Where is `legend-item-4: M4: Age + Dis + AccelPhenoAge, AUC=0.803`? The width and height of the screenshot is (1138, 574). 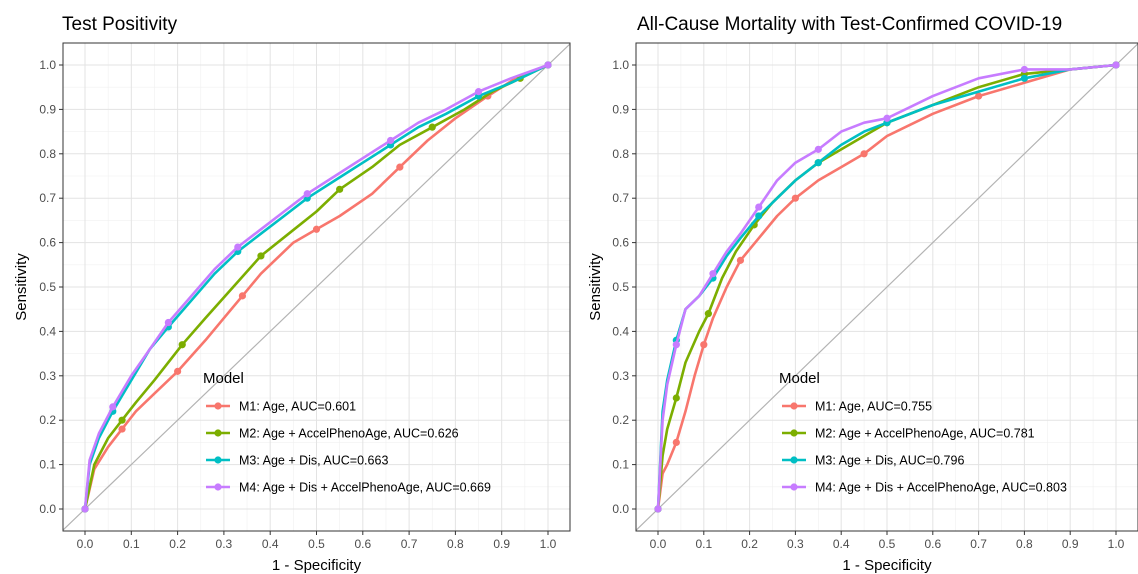
legend-item-4: M4: Age + Dis + AccelPhenoAge, AUC=0.803 is located at coordinates (924, 488).